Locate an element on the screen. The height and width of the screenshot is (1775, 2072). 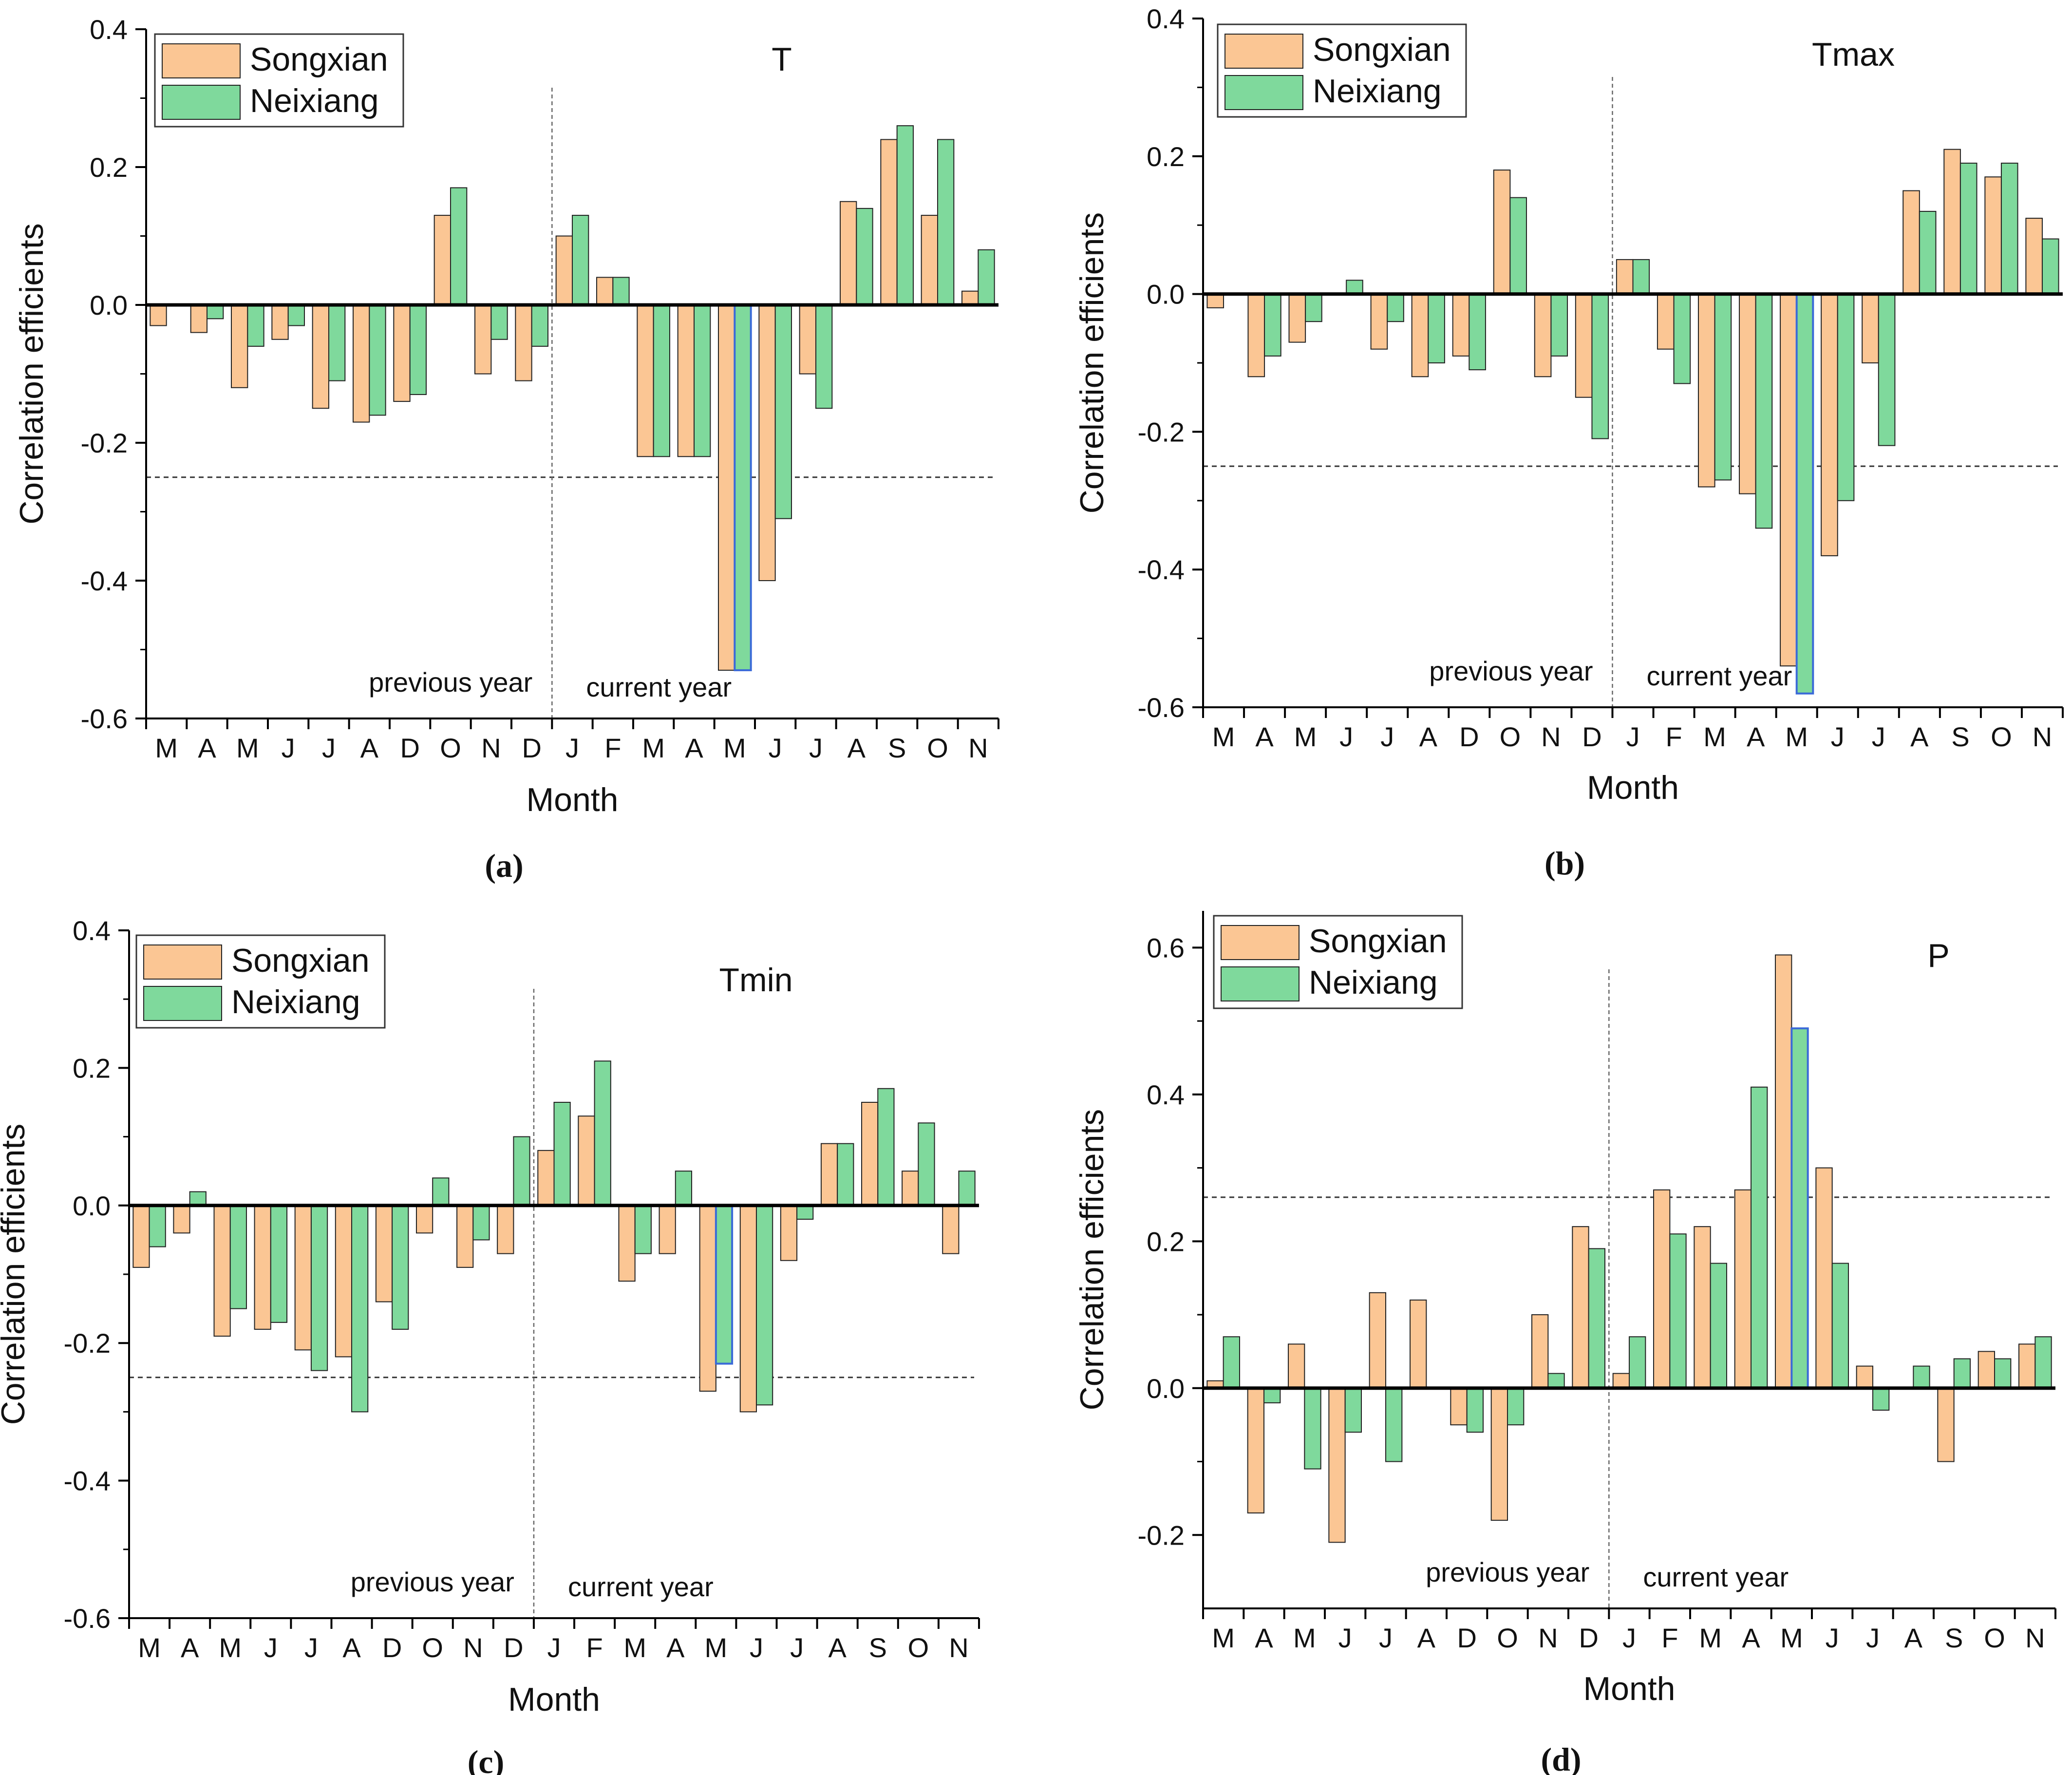
x-tick-label: F is located at coordinates (594, 1647).